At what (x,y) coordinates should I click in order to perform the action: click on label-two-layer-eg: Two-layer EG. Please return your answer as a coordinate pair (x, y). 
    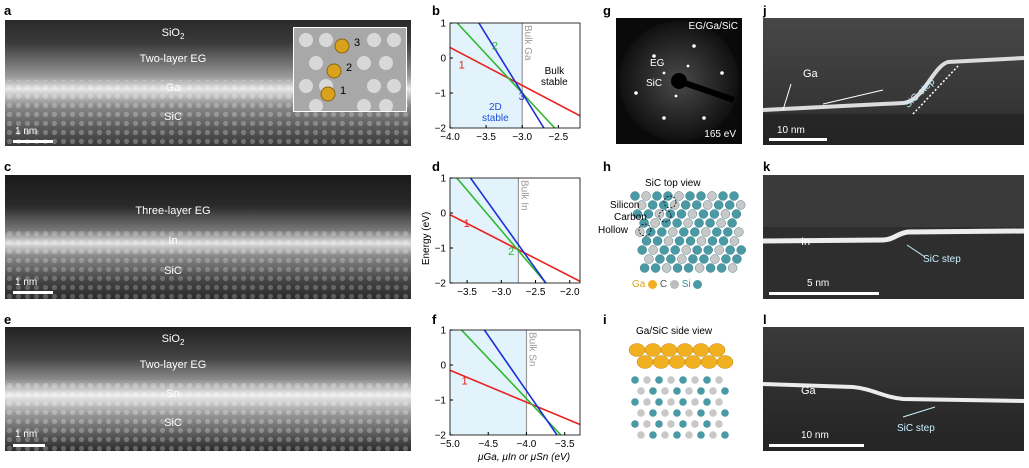
    Looking at the image, I should click on (173, 59).